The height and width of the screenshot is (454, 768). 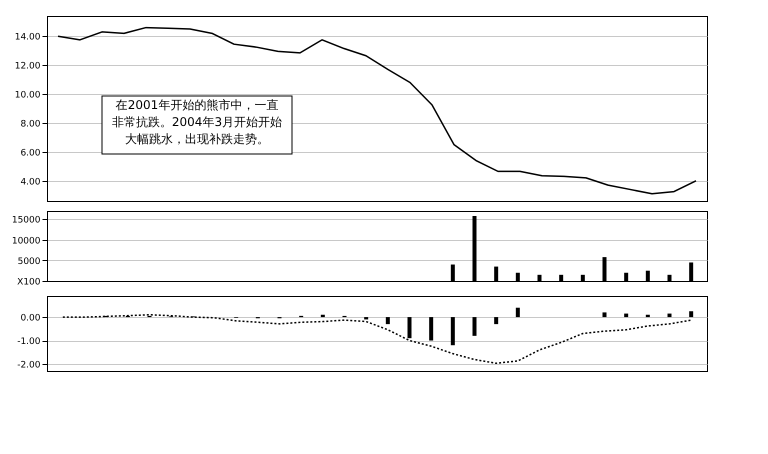 I want to click on y-tick-label: 14.00, so click(x=27, y=37).